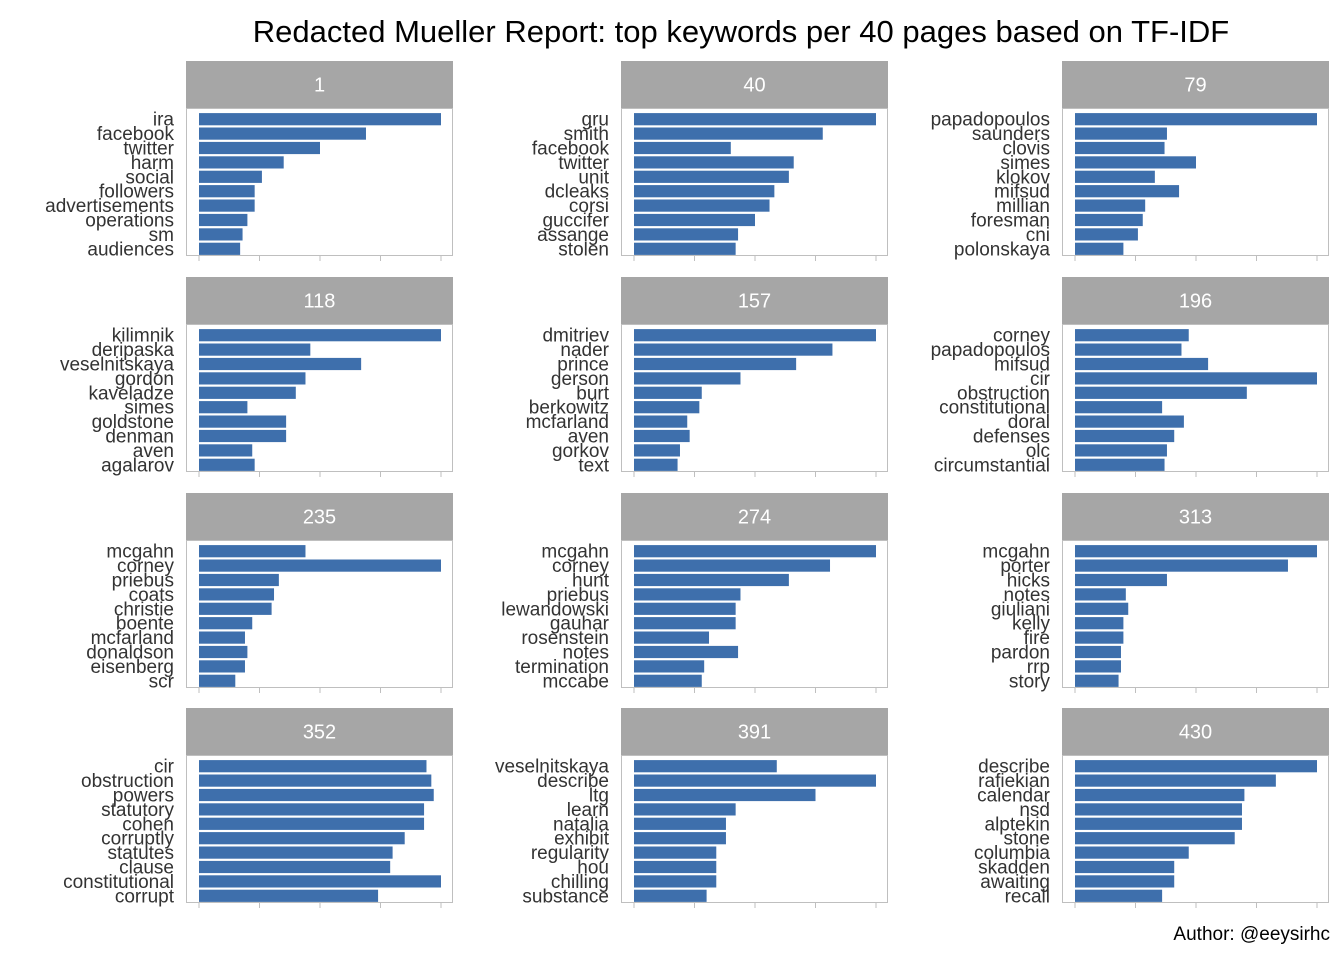 This screenshot has height=960, width=1344. What do you see at coordinates (687, 378) in the screenshot?
I see `bar-gerson` at bounding box center [687, 378].